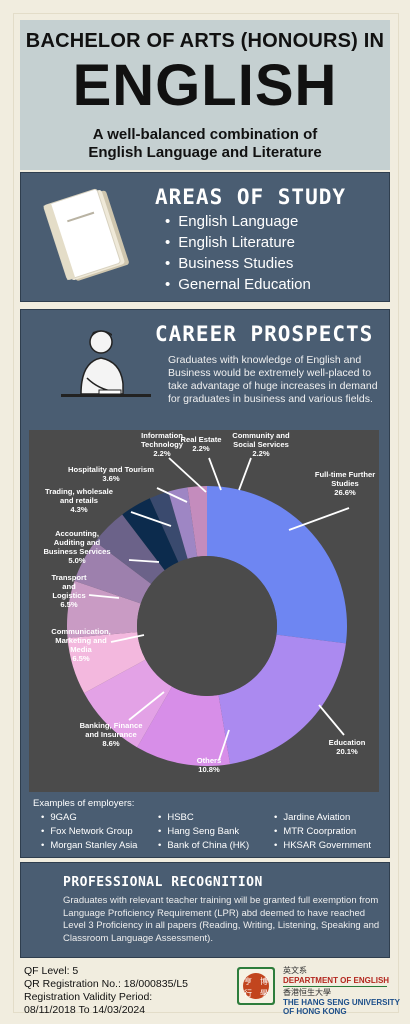 Image resolution: width=410 pixels, height=1024 pixels. I want to click on uni-english-line-1: THE HANG SENG UNIVERSITY, so click(341, 1002).